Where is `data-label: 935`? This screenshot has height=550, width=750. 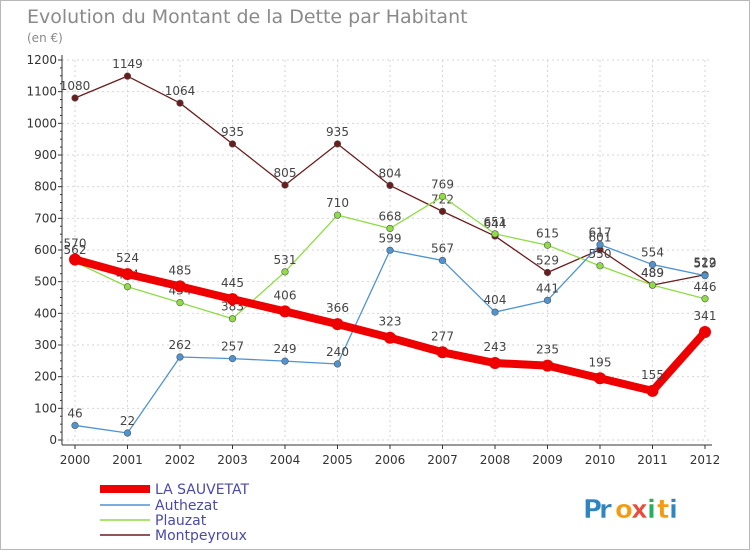 data-label: 935 is located at coordinates (232, 132).